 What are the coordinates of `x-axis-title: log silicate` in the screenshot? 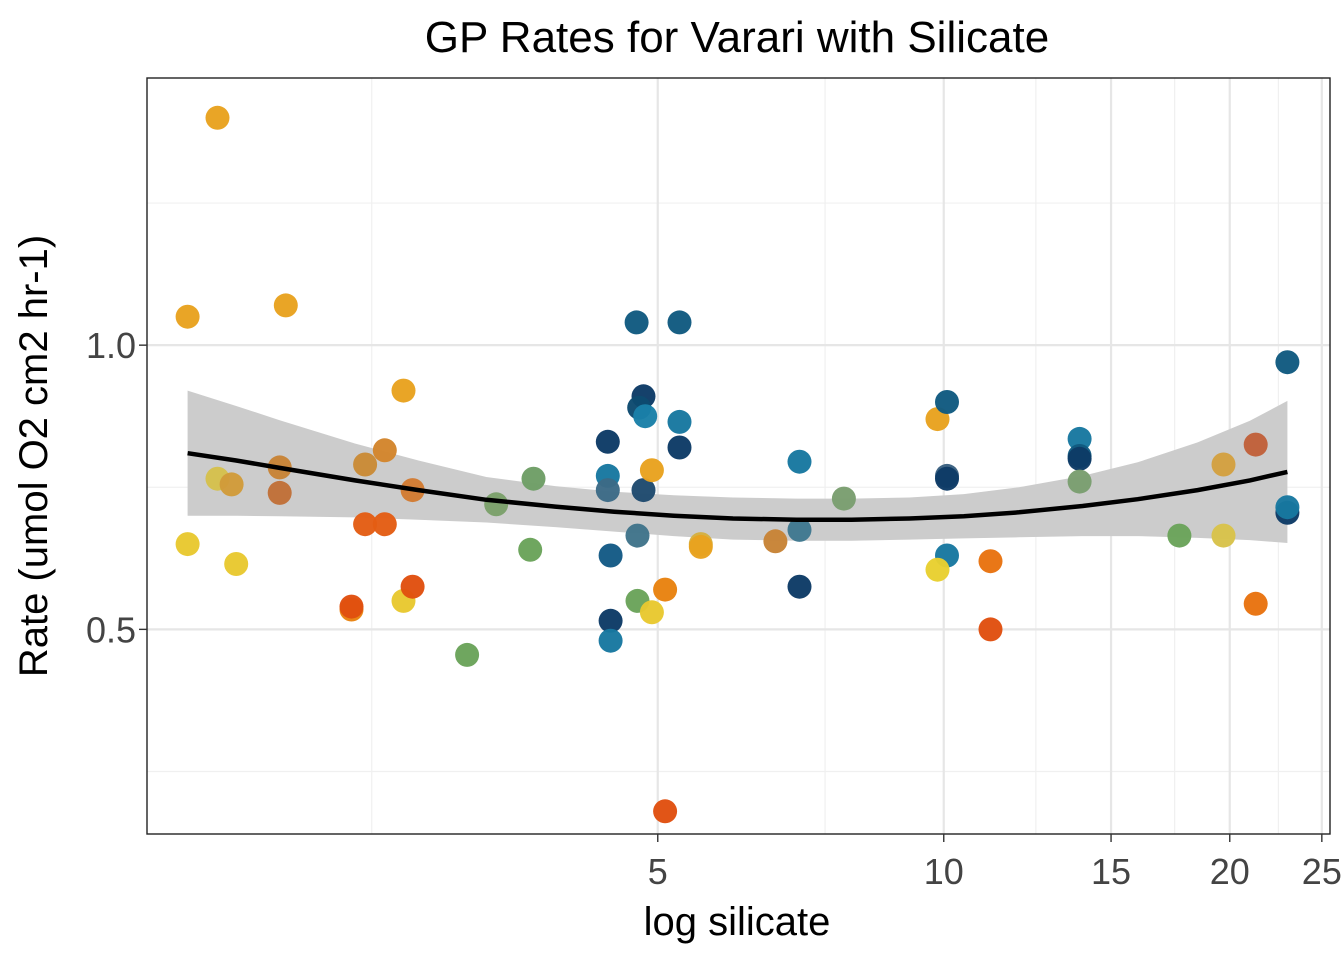 It's located at (737, 922).